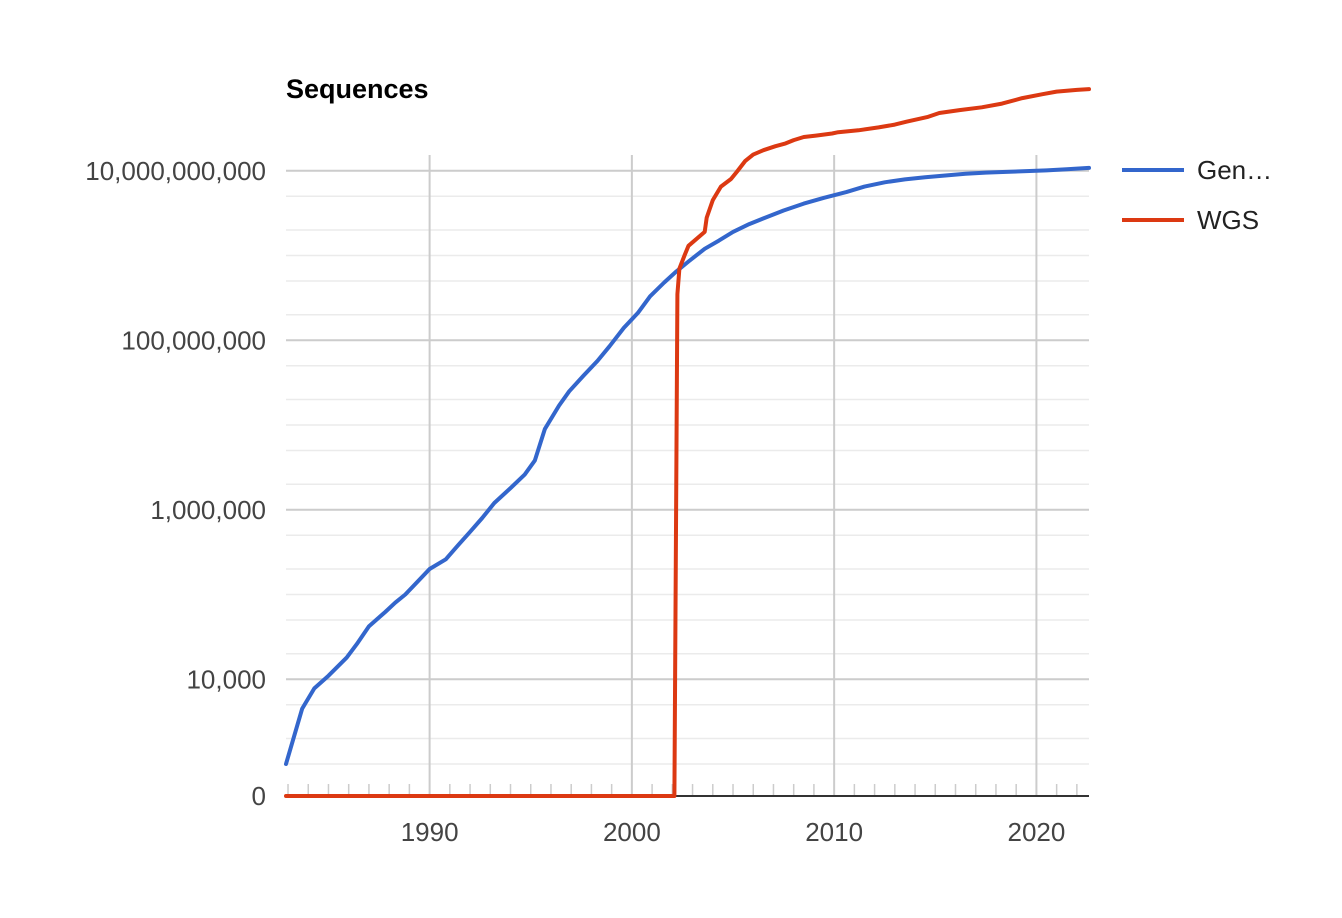 This screenshot has height=918, width=1342. Describe the element at coordinates (733, 832) in the screenshot. I see `x-axis-tick-labels: 1990 2000 2010 2020` at that location.